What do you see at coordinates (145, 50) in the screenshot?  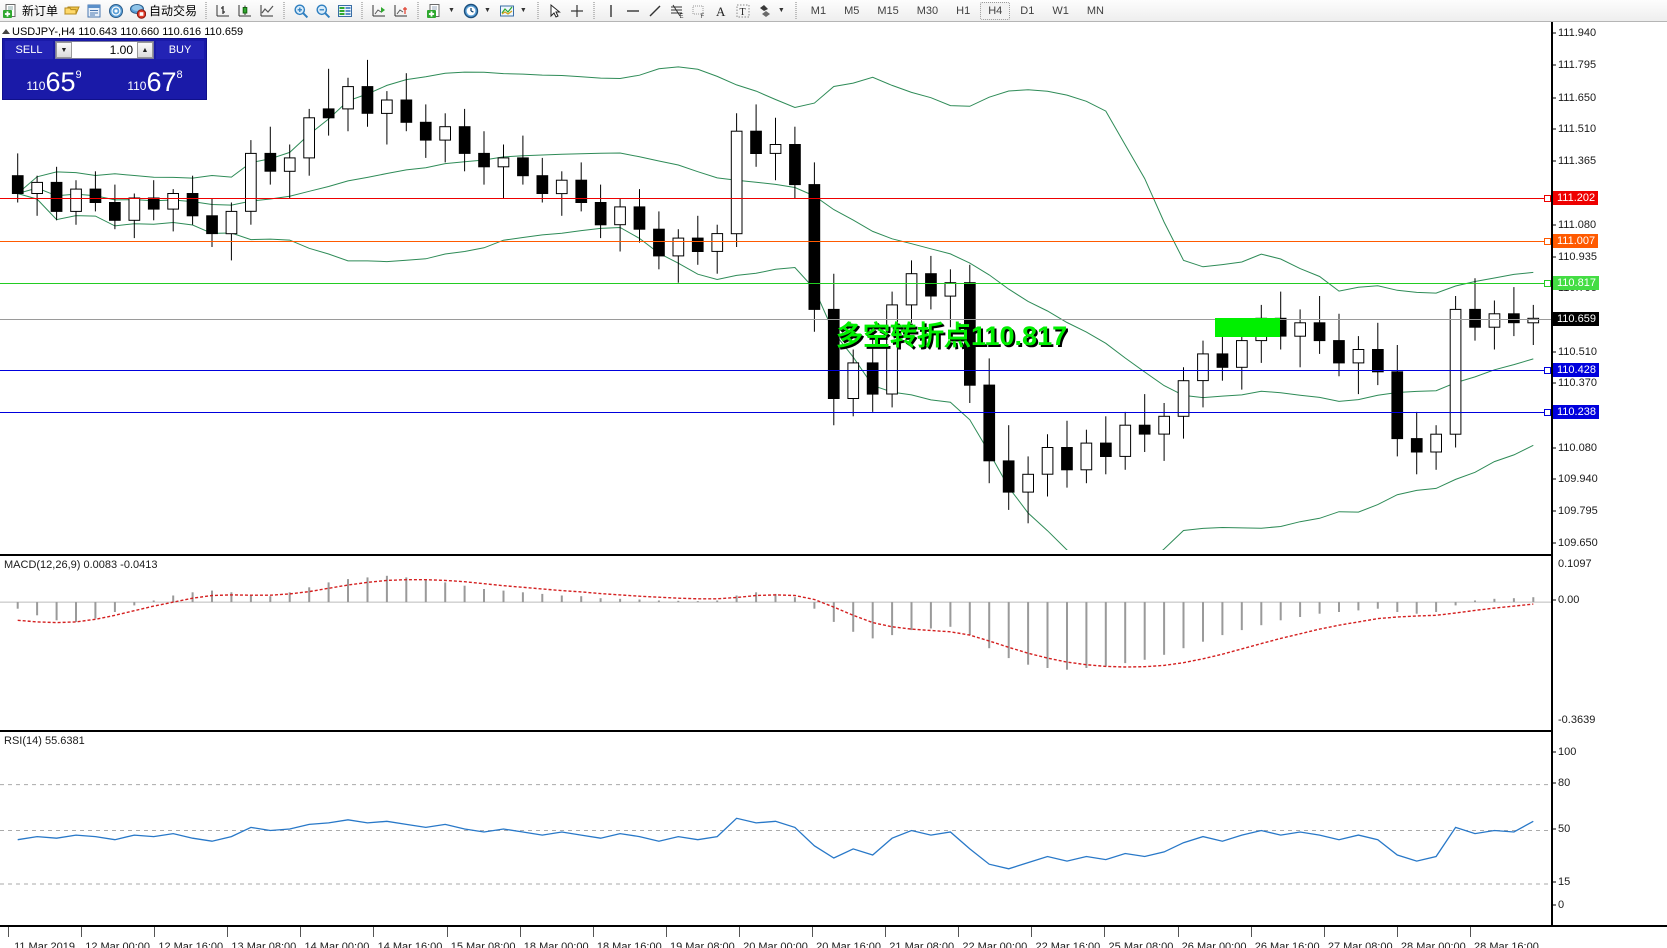 I see `volume-up-button: ▲` at bounding box center [145, 50].